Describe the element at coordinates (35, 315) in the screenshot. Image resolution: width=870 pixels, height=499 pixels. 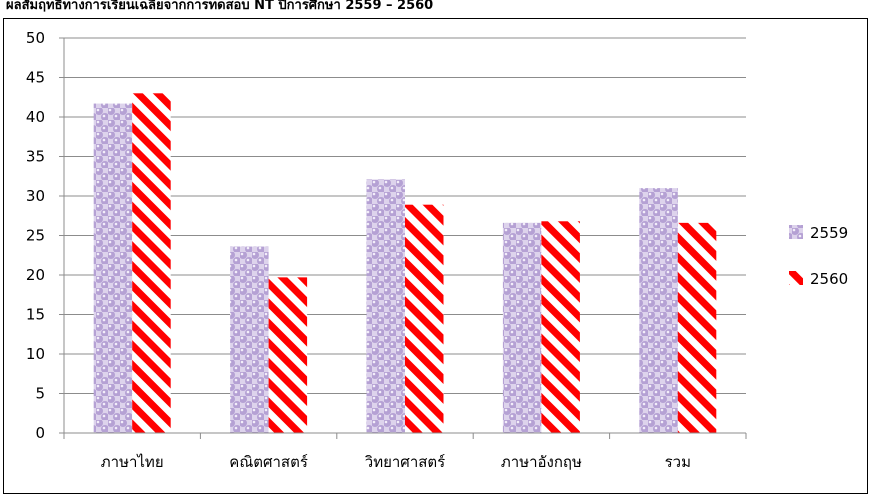
I see `y-tick-label: 15` at that location.